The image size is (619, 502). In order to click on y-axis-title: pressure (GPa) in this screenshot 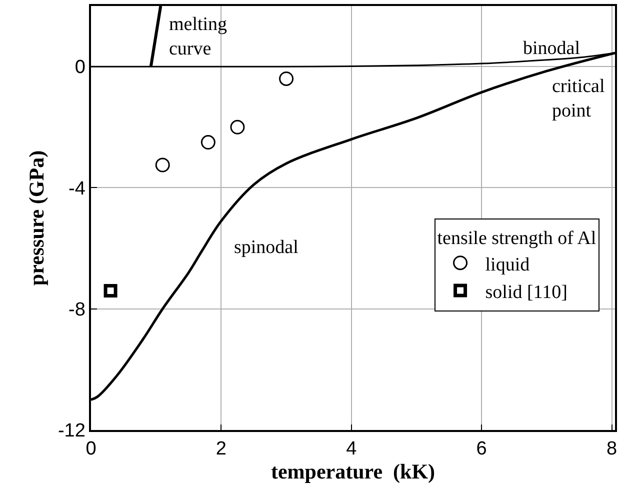, I will do `click(36, 218)`.